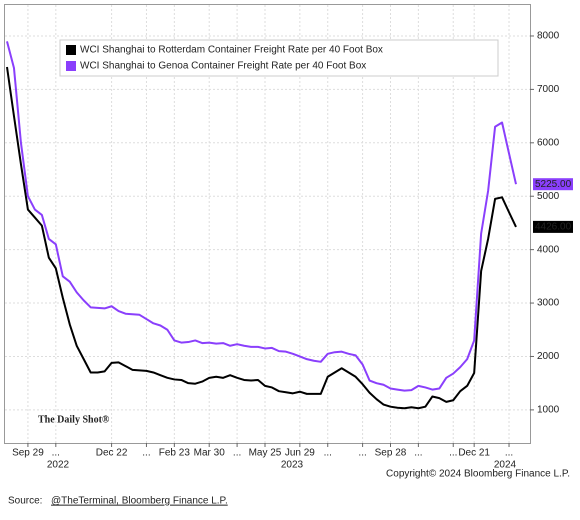  Describe the element at coordinates (58, 465) in the screenshot. I see `year-label: 2022` at that location.